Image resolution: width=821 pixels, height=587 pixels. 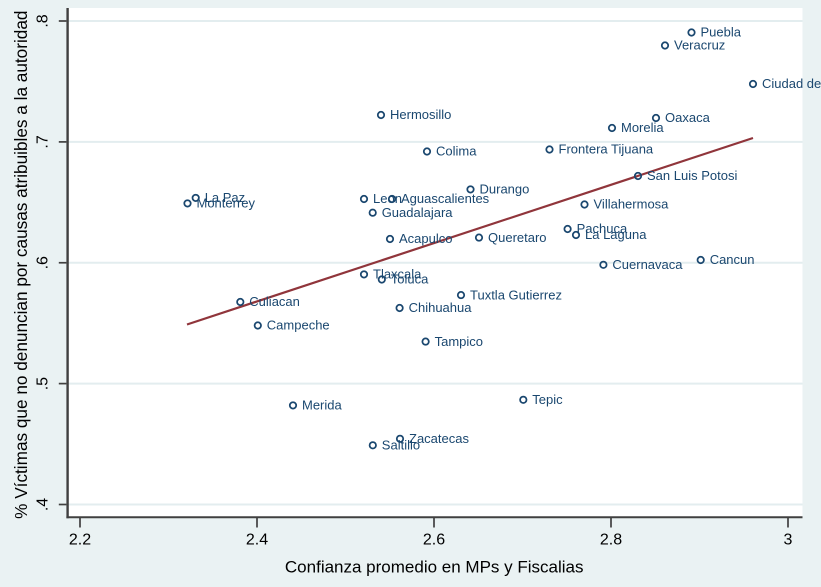 What do you see at coordinates (257, 540) in the screenshot?
I see `svg-text: 2.4` at bounding box center [257, 540].